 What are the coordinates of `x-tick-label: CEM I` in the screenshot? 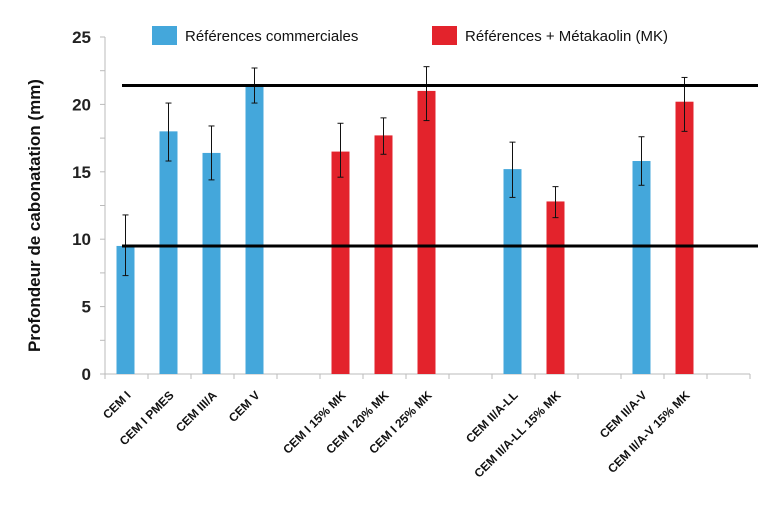 It's located at (116, 404).